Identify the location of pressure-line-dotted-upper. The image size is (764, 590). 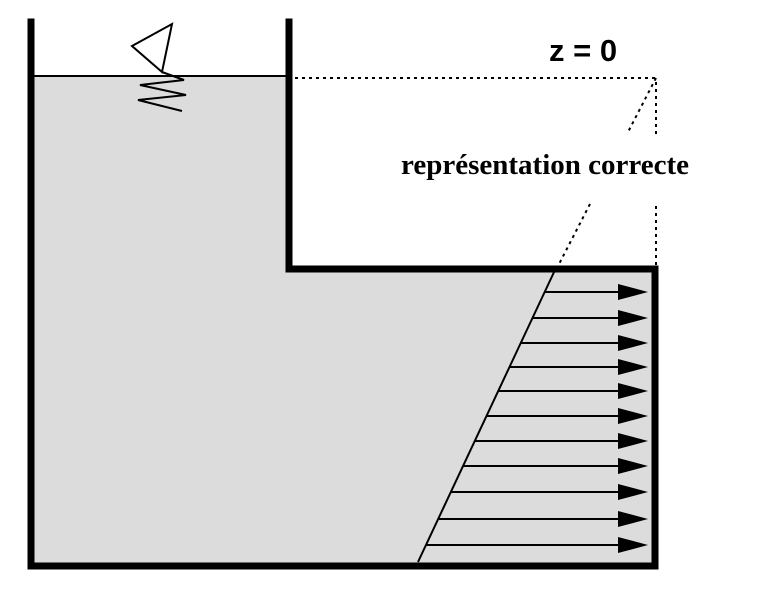
(641, 106).